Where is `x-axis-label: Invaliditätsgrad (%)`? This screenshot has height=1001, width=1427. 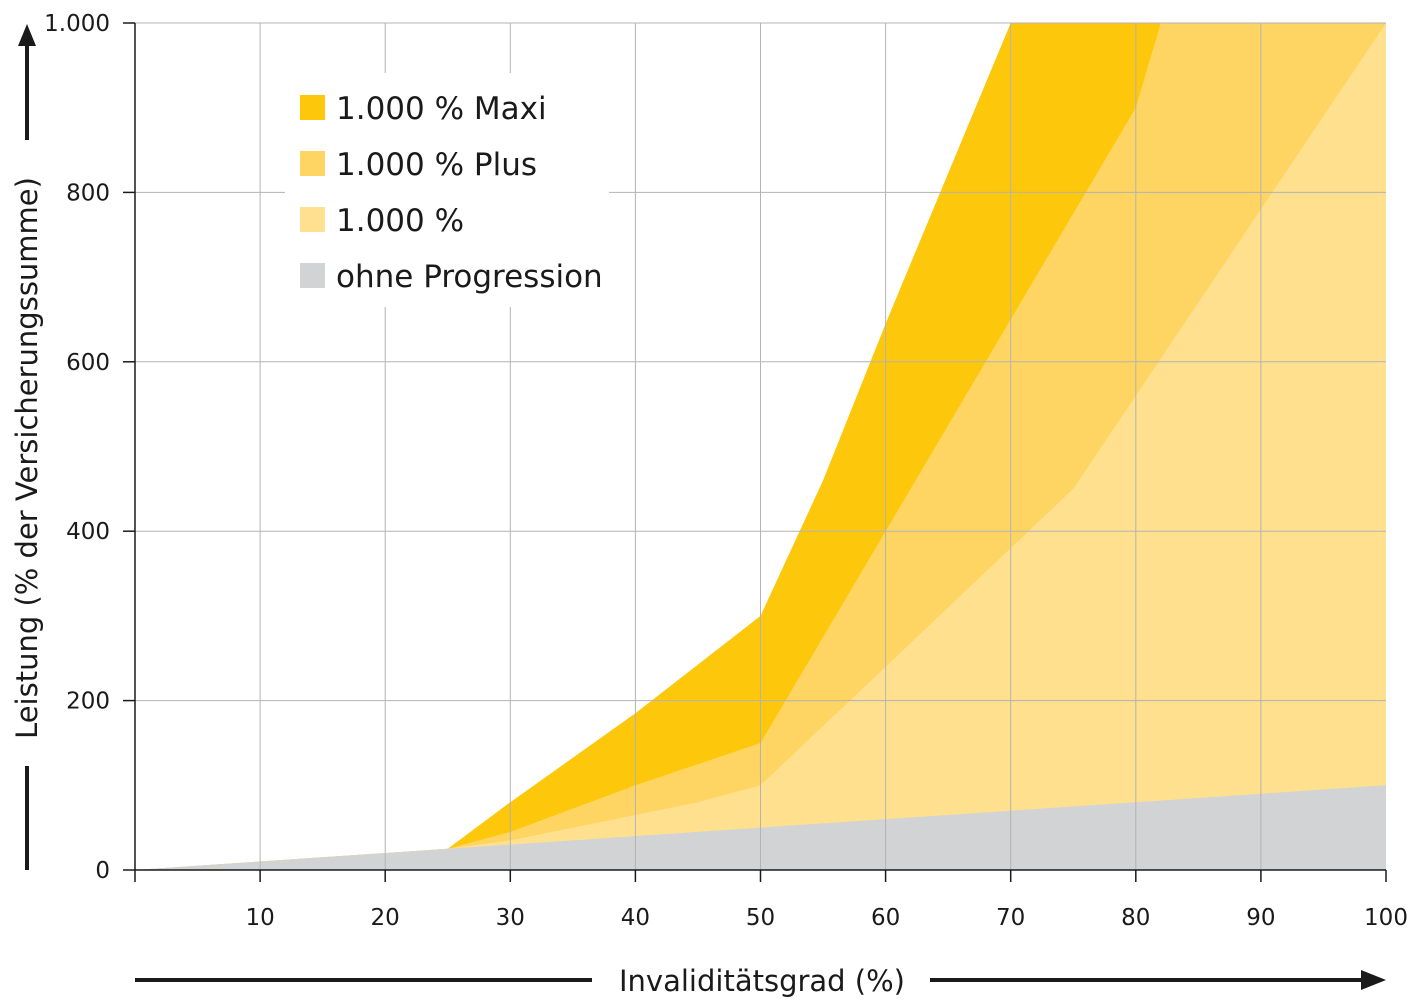 x-axis-label: Invaliditätsgrad (%) is located at coordinates (762, 981).